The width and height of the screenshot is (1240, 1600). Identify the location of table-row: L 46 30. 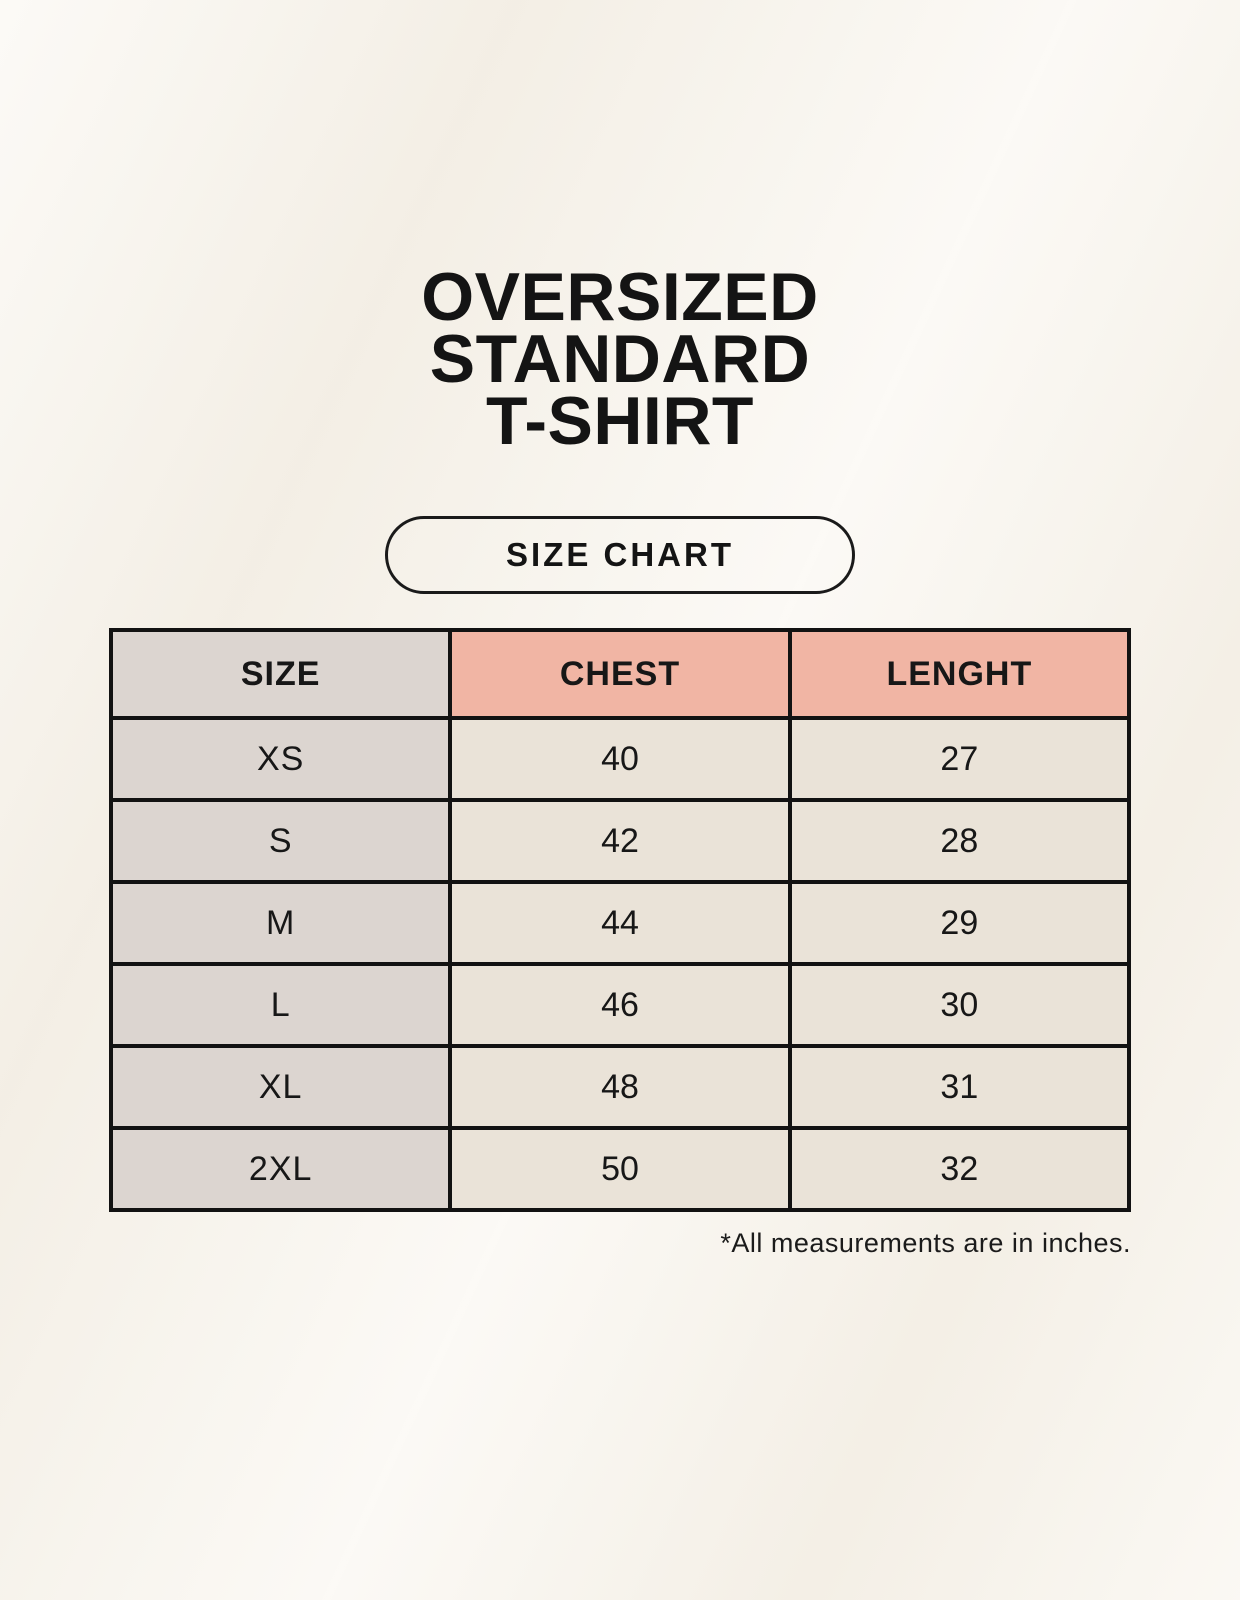
(620, 1005).